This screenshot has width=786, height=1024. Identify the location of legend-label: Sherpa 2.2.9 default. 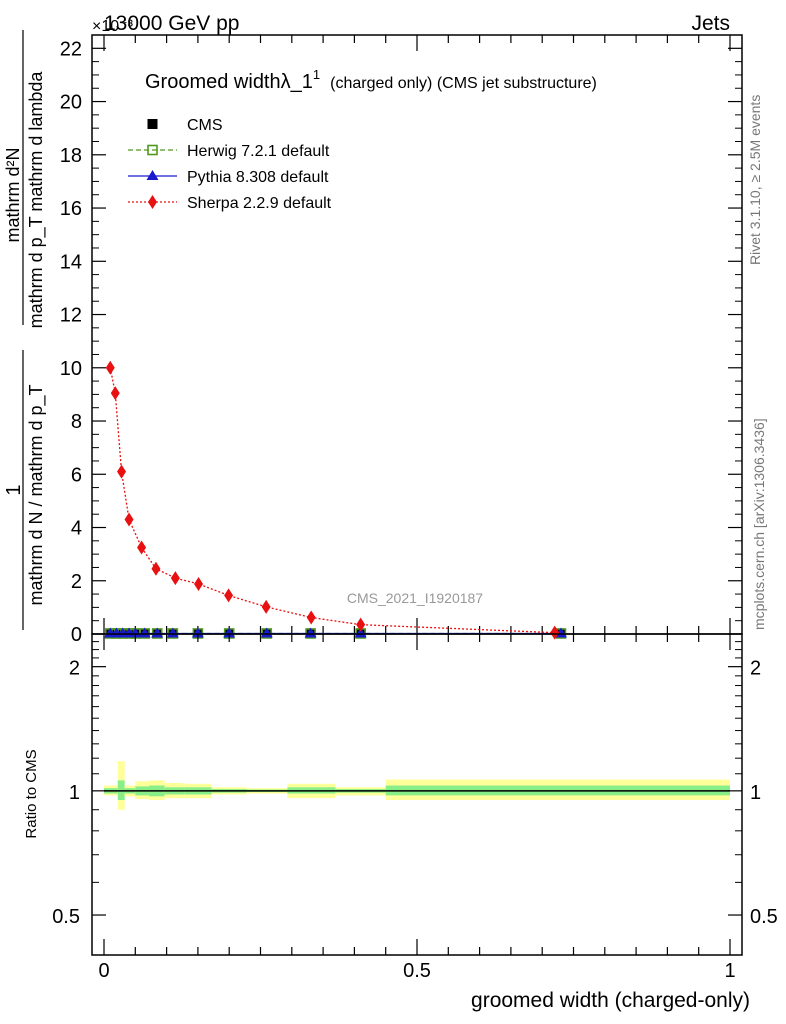
(259, 203).